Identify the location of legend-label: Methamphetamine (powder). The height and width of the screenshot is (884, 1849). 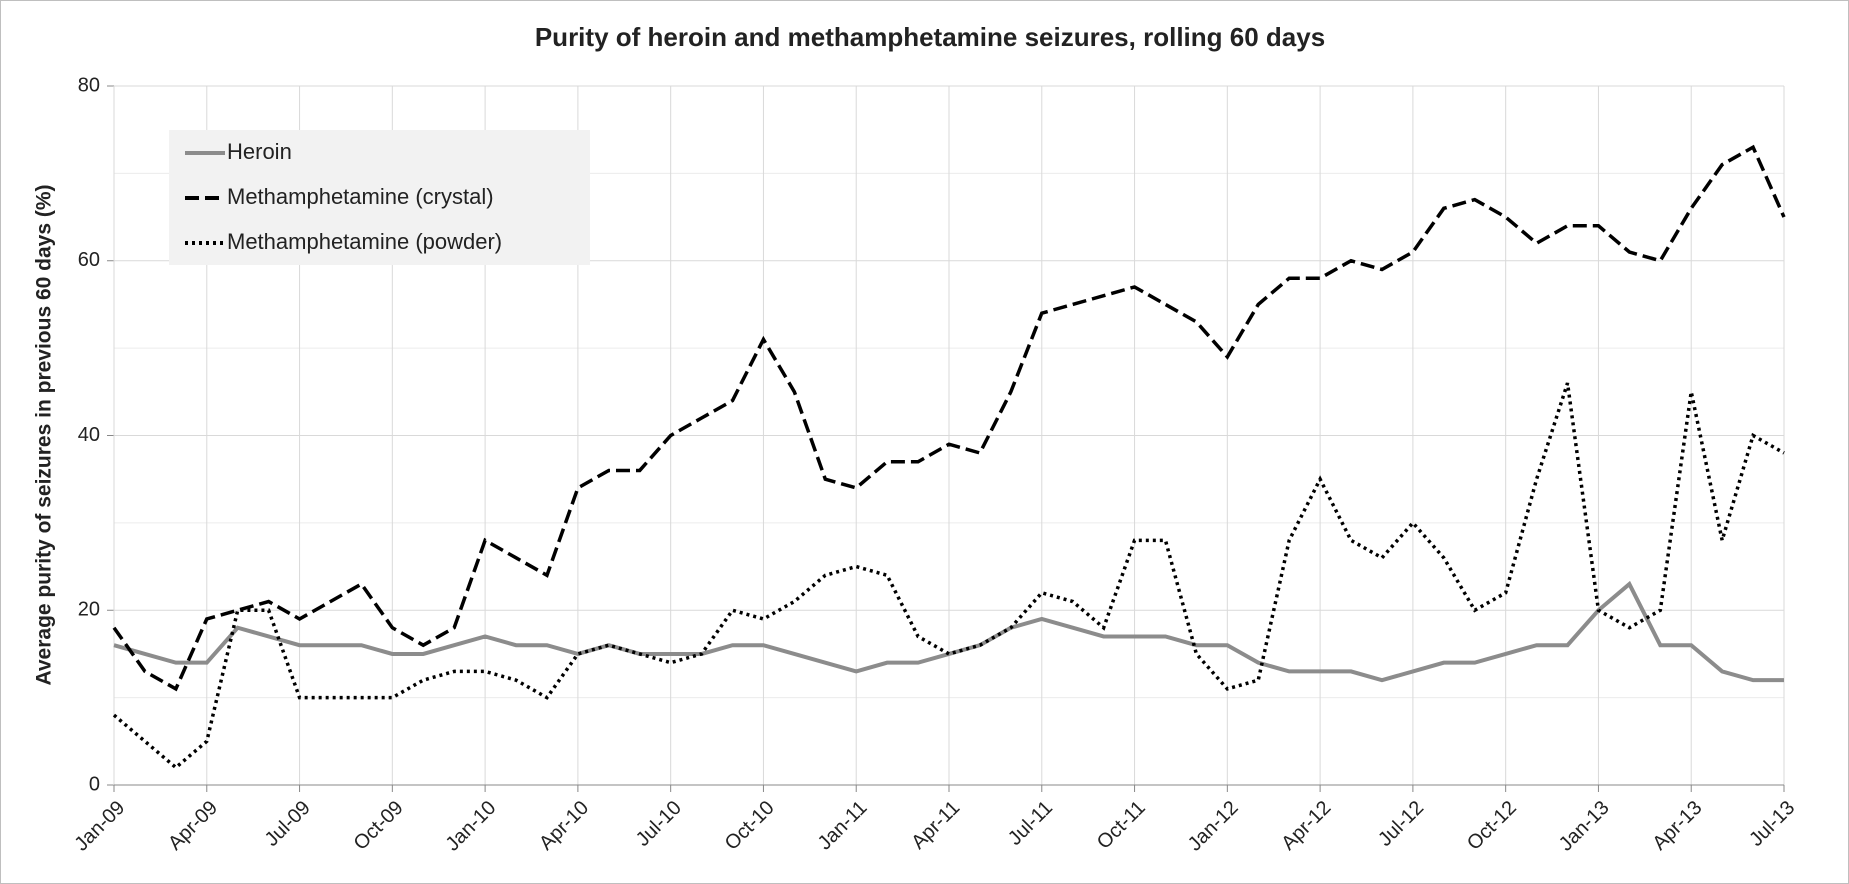
(364, 241).